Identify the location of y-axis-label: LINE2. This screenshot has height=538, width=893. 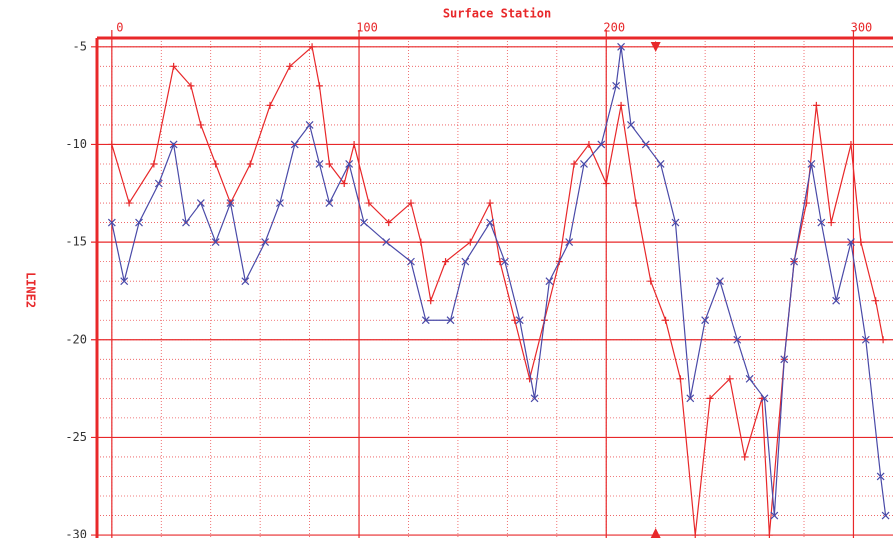
(31, 290).